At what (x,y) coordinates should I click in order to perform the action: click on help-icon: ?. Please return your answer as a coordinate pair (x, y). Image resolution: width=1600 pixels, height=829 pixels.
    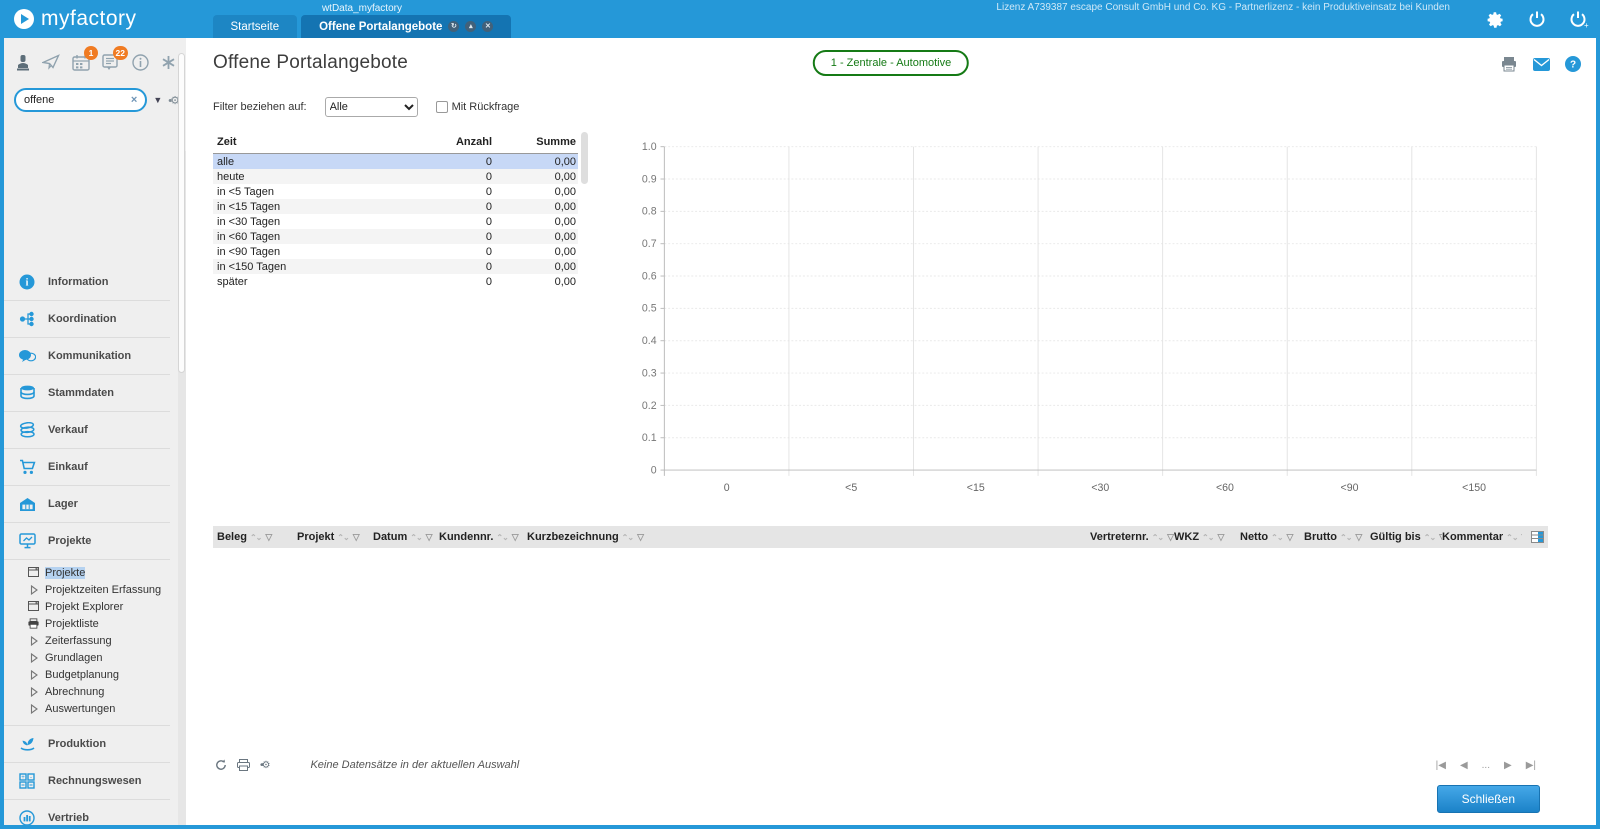
    Looking at the image, I should click on (1573, 64).